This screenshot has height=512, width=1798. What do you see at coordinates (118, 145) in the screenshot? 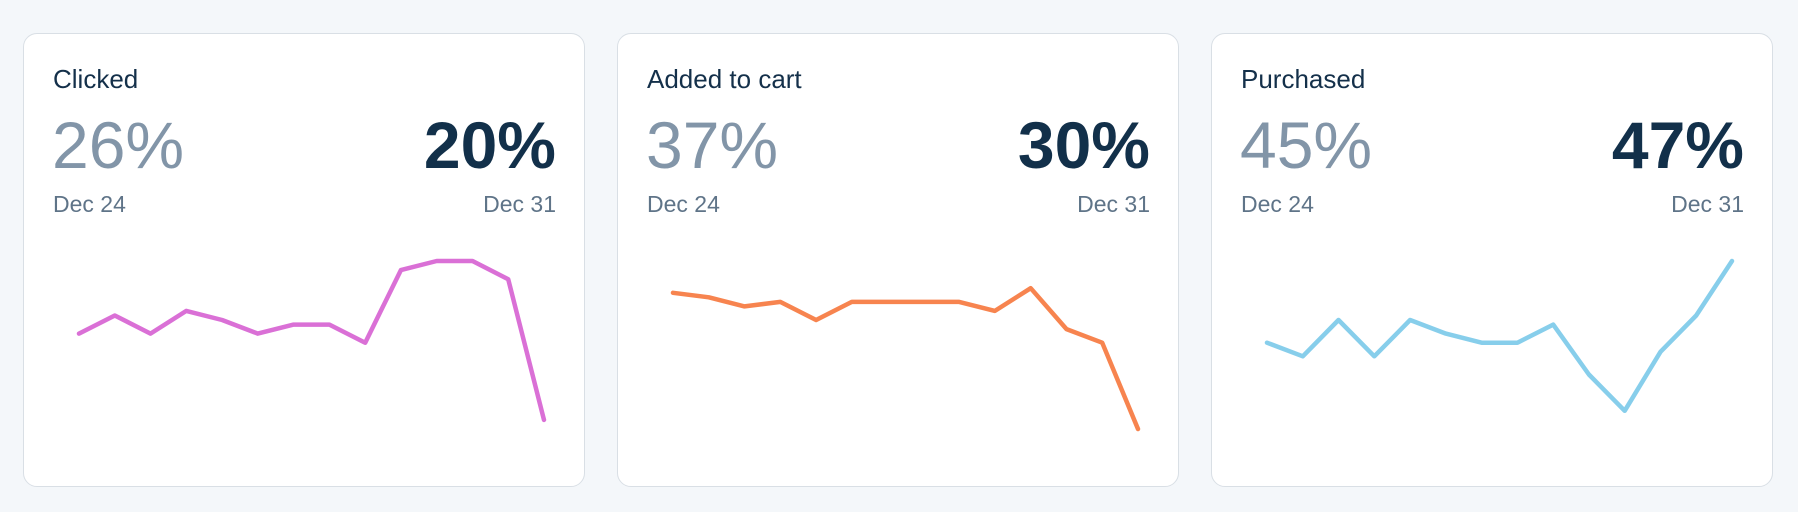
I see `previous-value: 26%` at bounding box center [118, 145].